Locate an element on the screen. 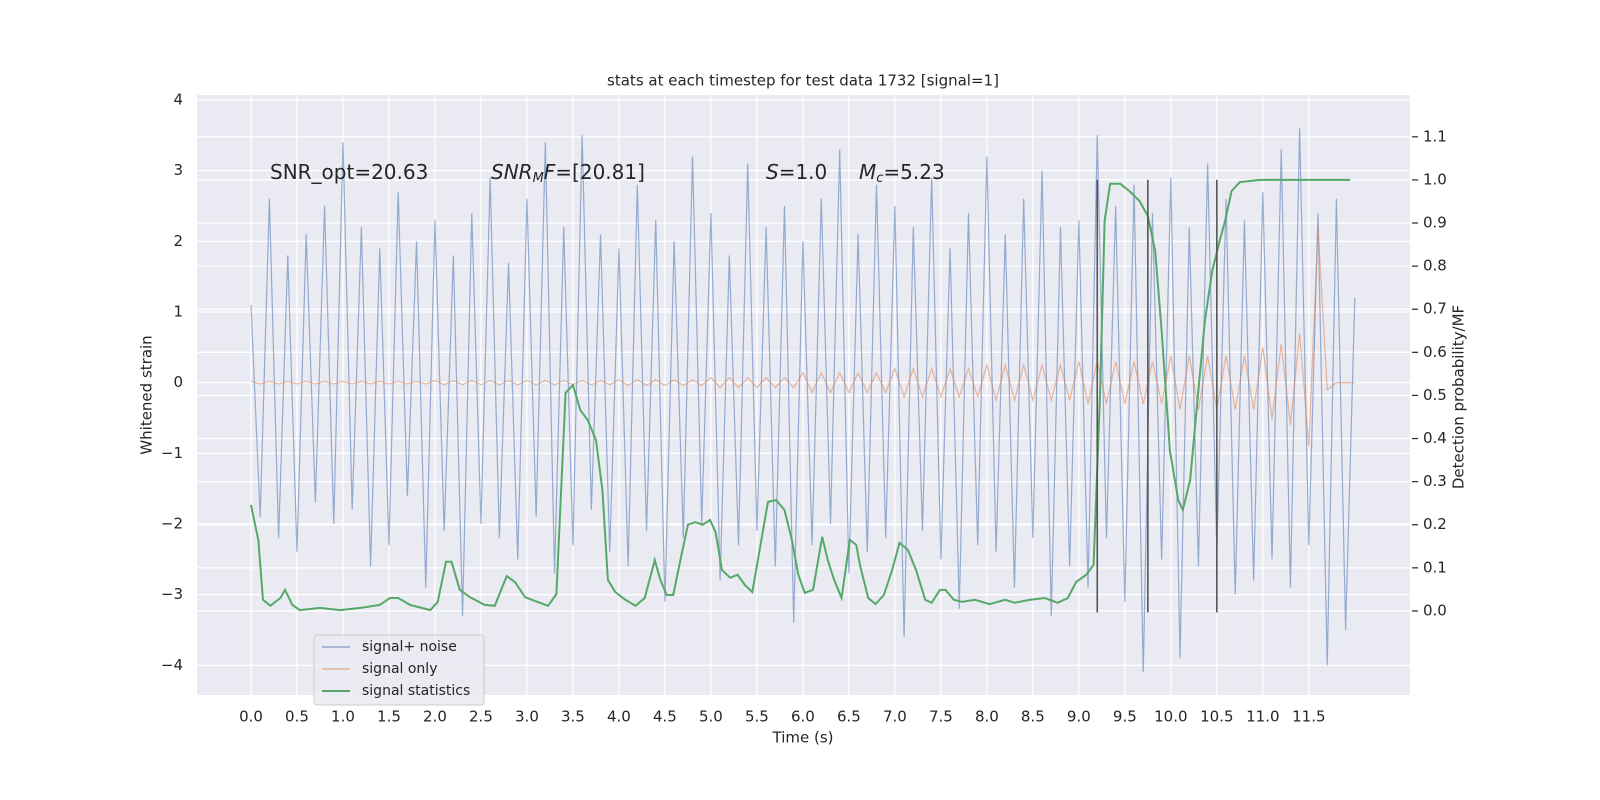 The width and height of the screenshot is (1600, 800). x-tick-label: 2.0 is located at coordinates (435, 717).